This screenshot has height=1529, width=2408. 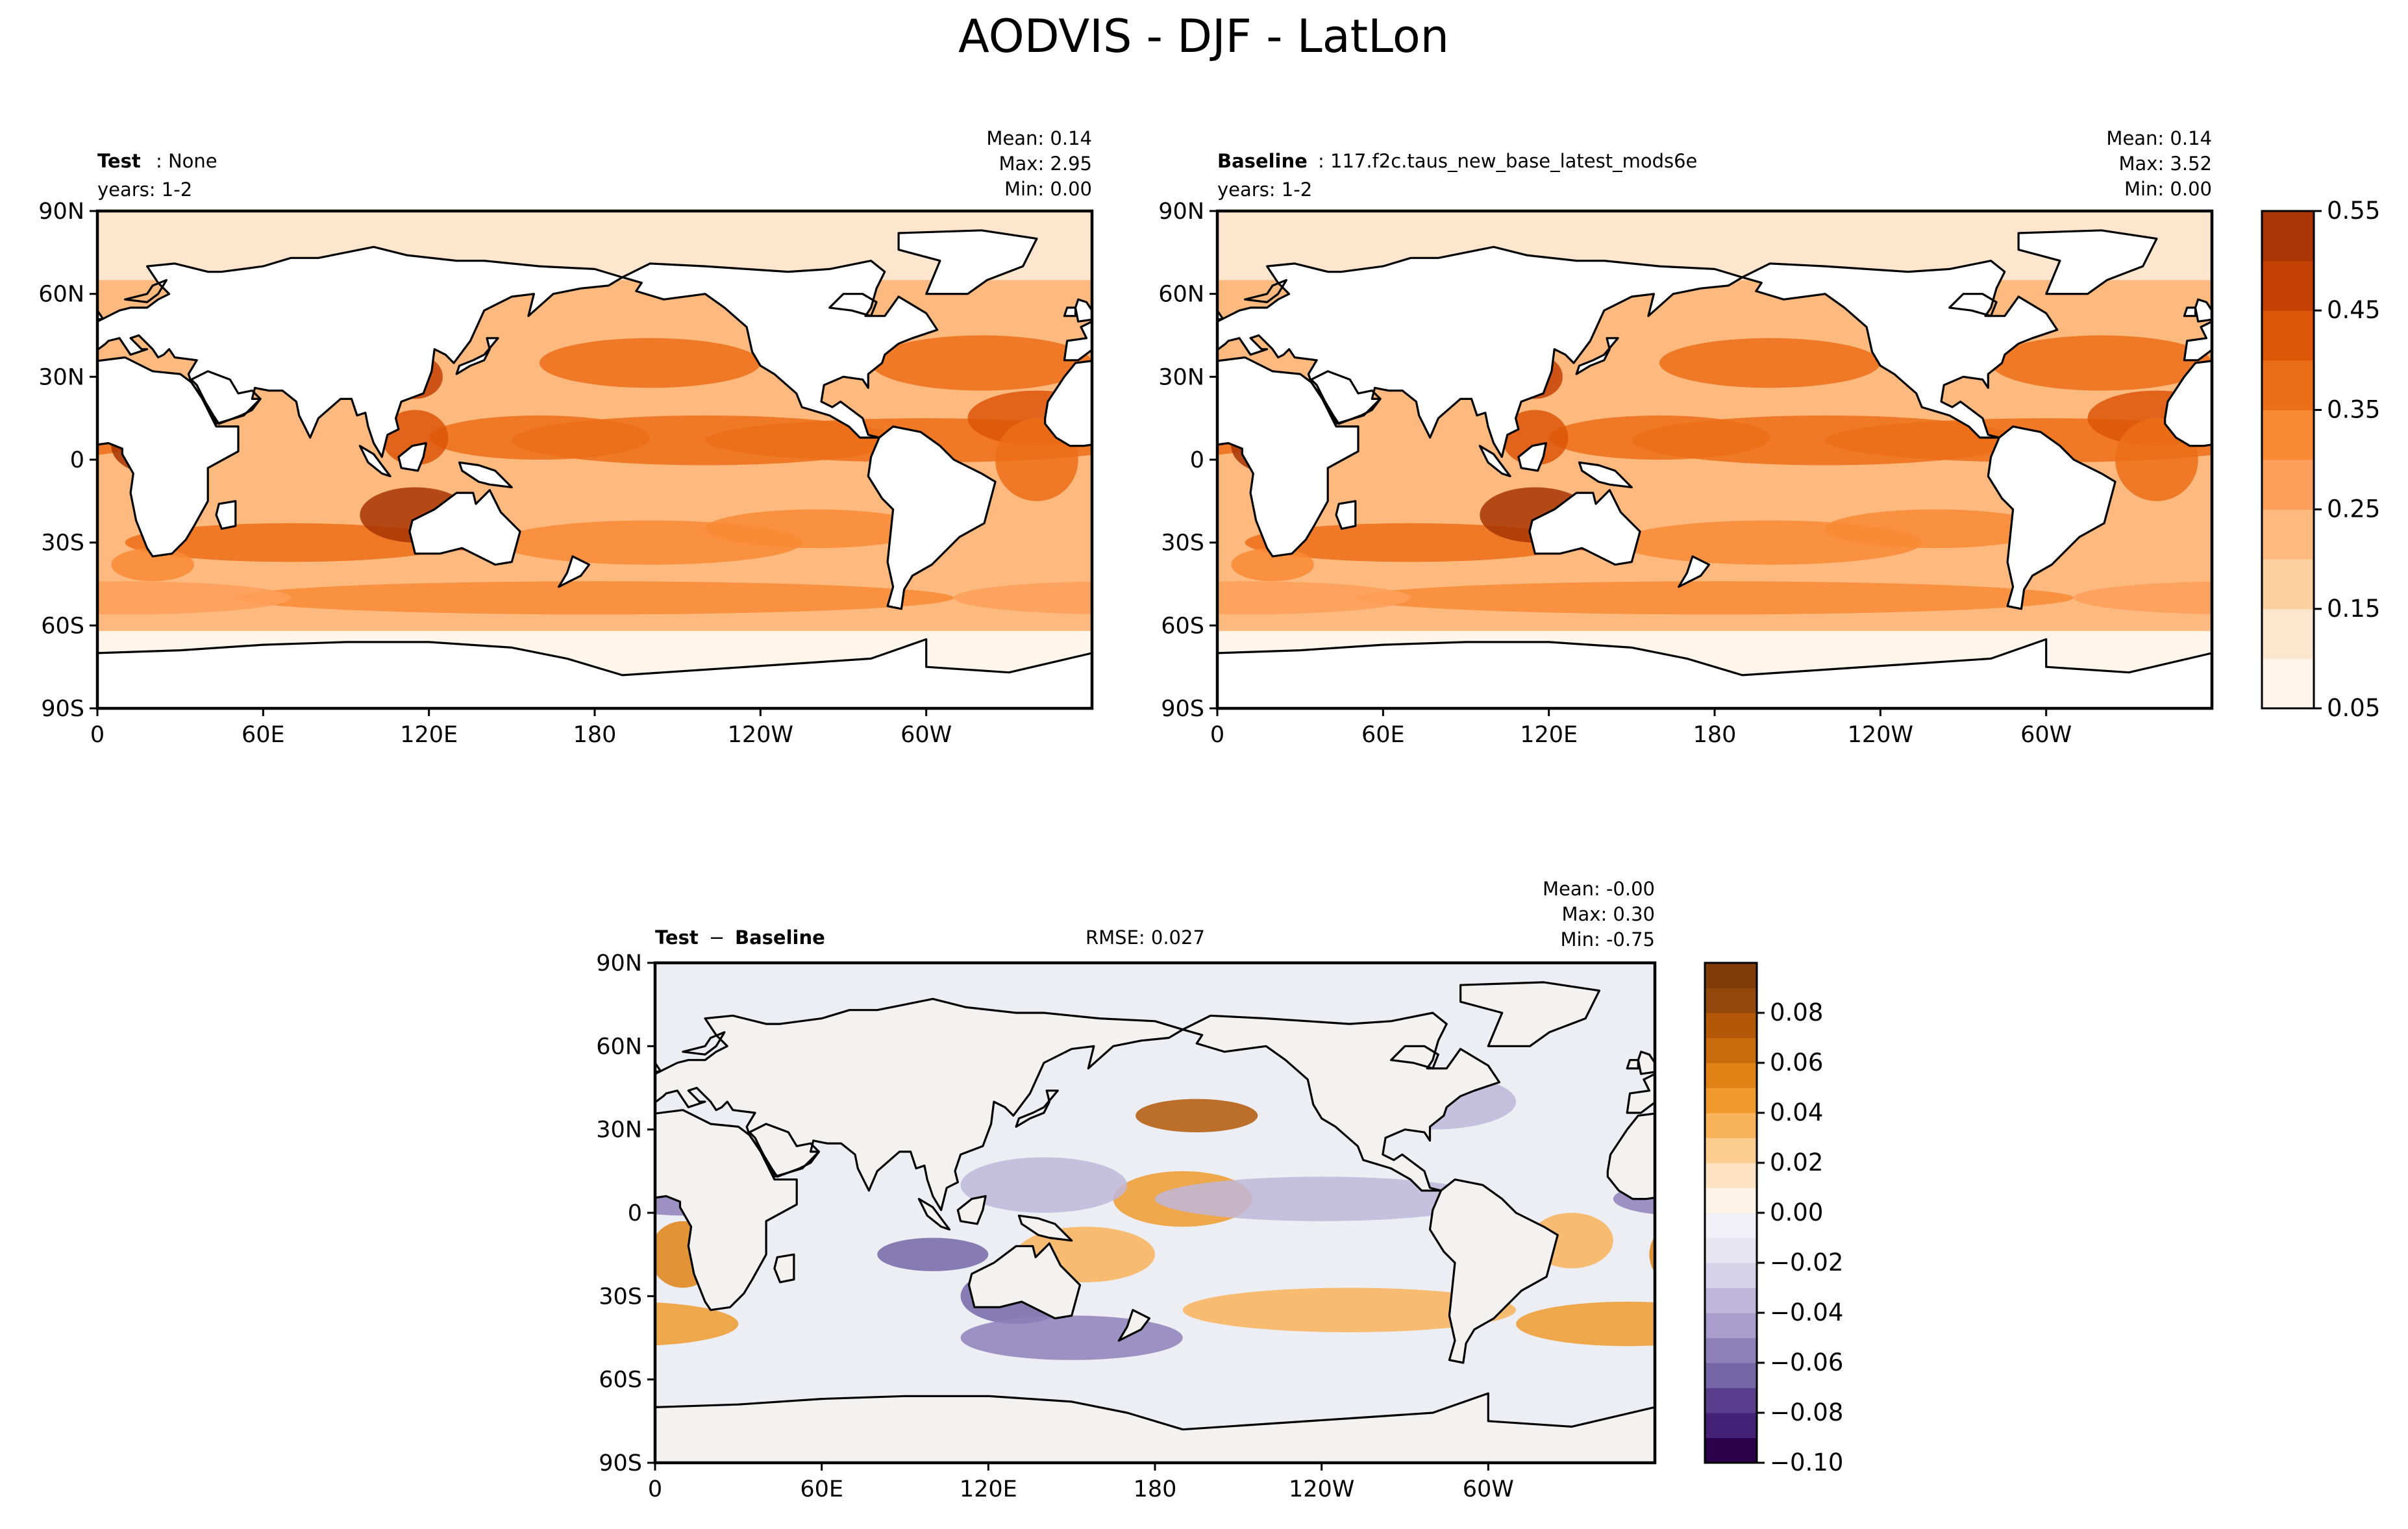 What do you see at coordinates (780, 349) in the screenshot?
I see `test-coast-northamerica` at bounding box center [780, 349].